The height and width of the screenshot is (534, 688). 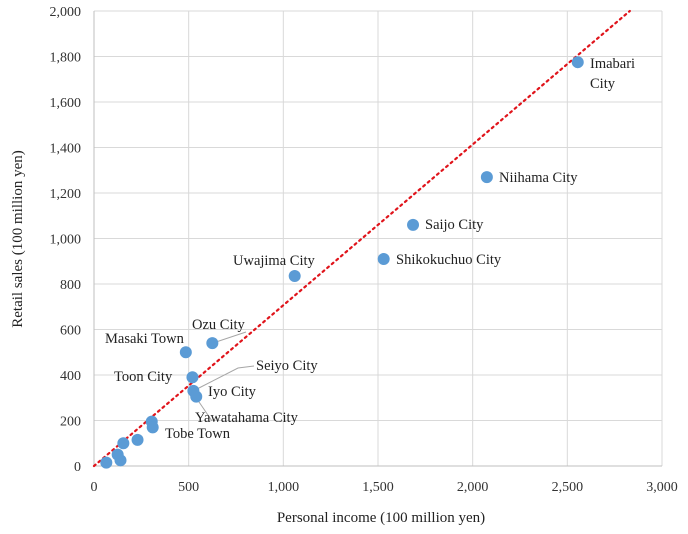 What do you see at coordinates (70, 331) in the screenshot?
I see `y-tick-label: 600` at bounding box center [70, 331].